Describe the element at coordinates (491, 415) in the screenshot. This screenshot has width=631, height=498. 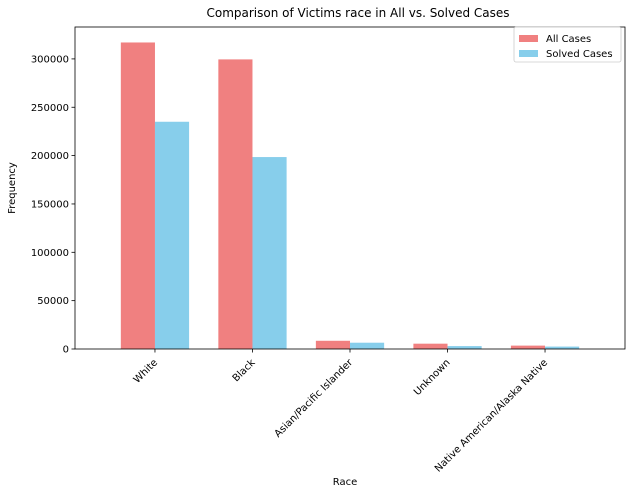
I see `x-tick-label-4: Native American/Alaska Native` at that location.